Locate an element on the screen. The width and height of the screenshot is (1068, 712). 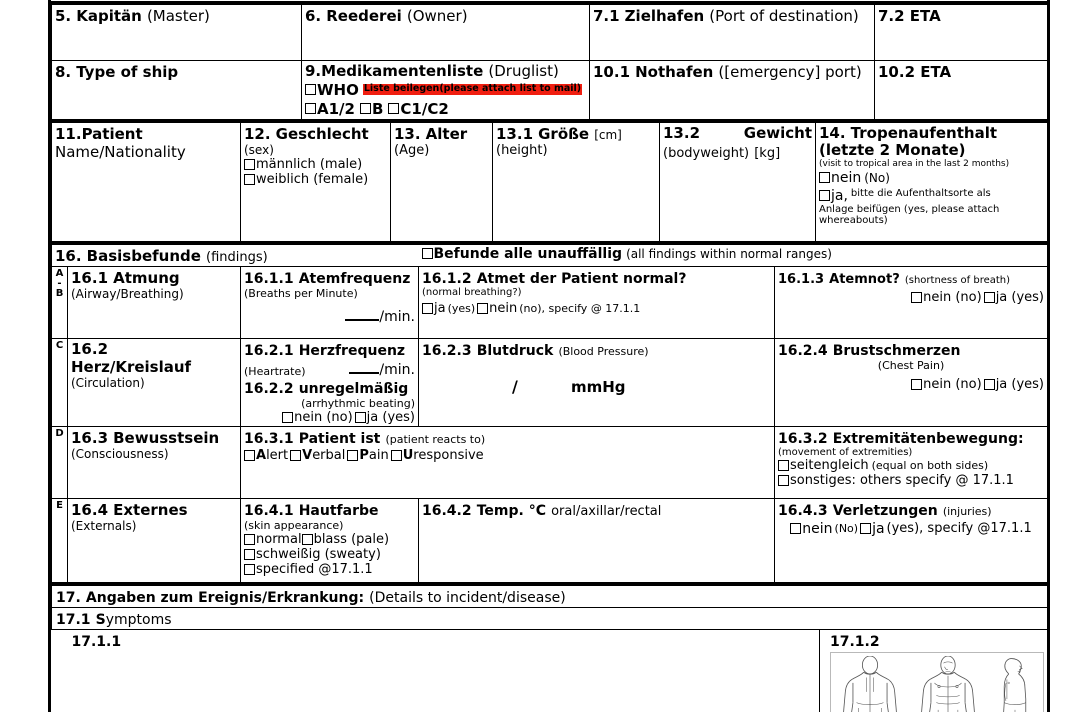
checkbox-extremities-other is located at coordinates (783, 480).